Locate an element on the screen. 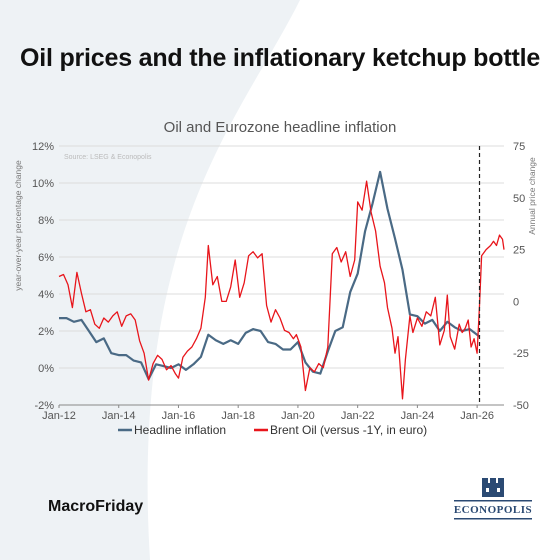 The image size is (560, 560). y-left-axis-title: year-over-year percentage change is located at coordinates (18, 225).